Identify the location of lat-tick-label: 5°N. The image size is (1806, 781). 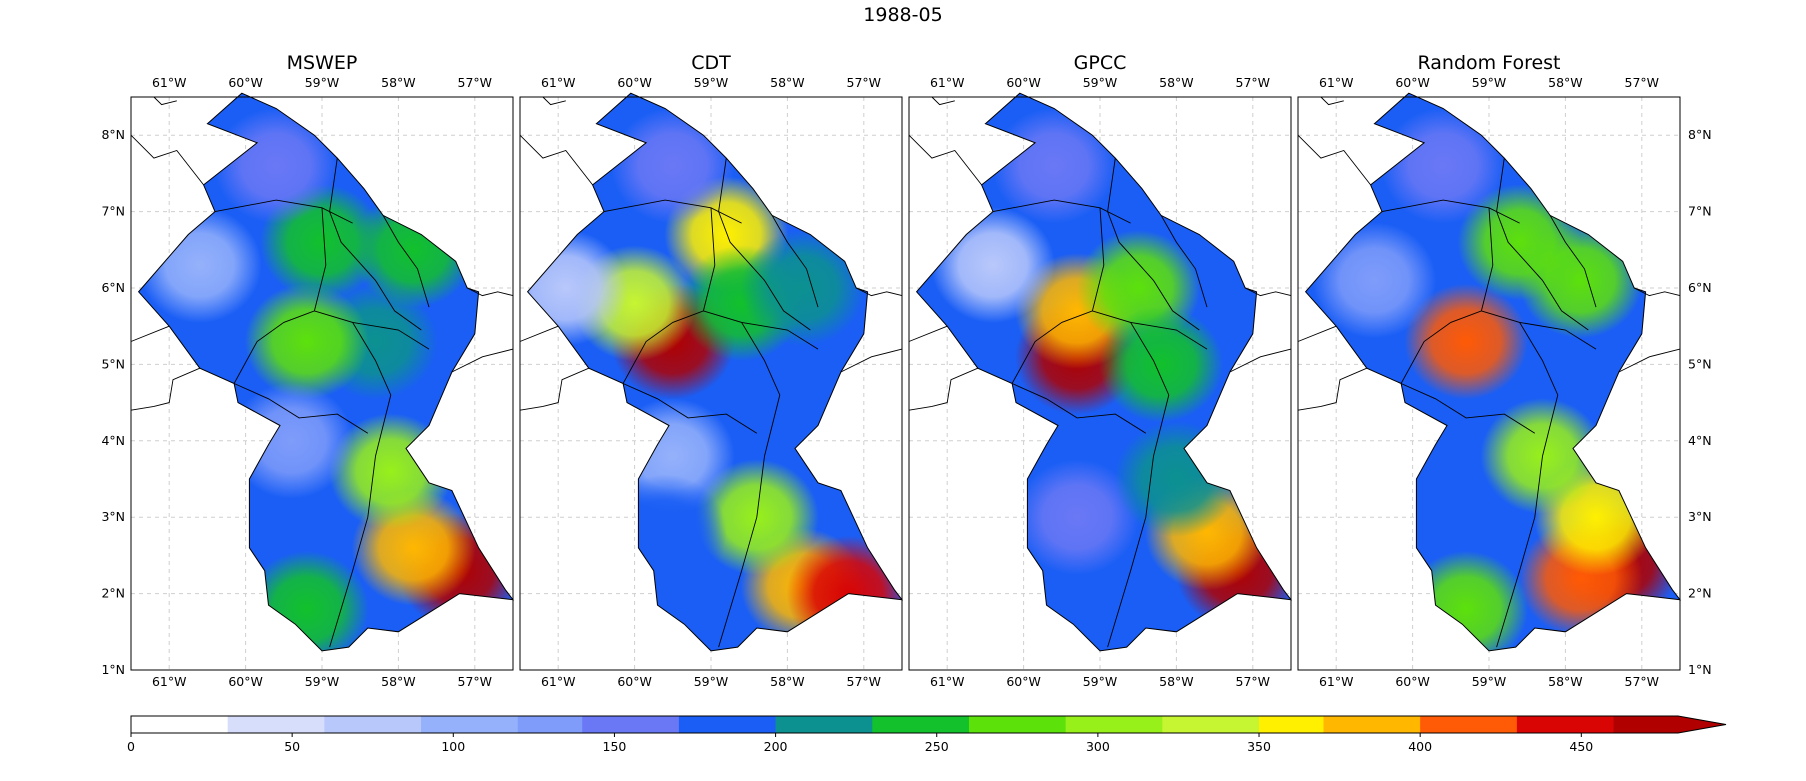
(1700, 363).